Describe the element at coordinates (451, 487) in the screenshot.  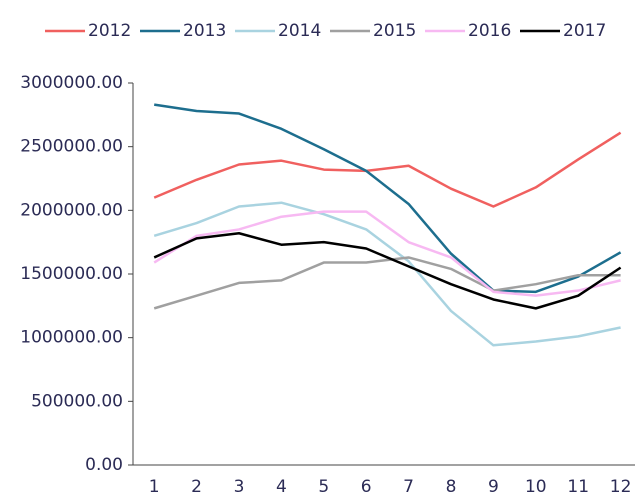
I see `x-tick-label: 8` at that location.